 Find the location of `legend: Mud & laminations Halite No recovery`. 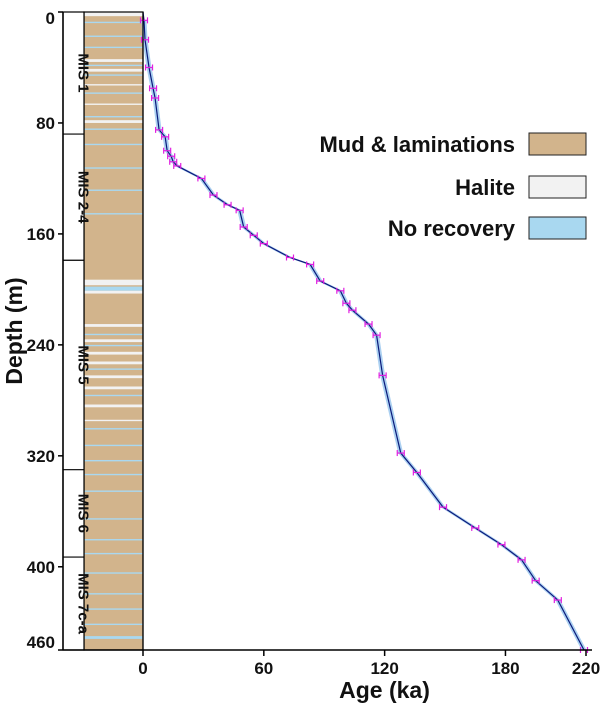

legend: Mud & laminations Halite No recovery is located at coordinates (453, 186).